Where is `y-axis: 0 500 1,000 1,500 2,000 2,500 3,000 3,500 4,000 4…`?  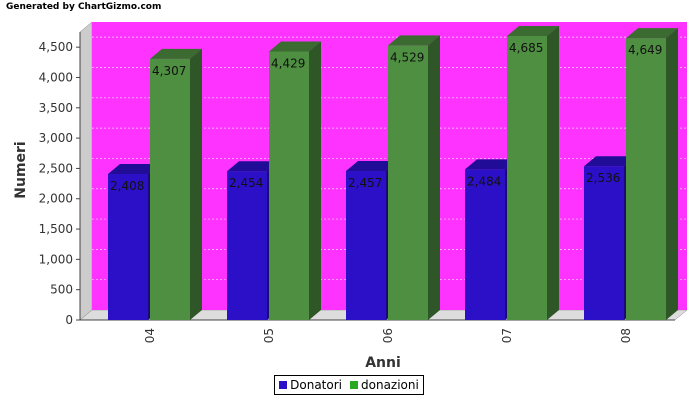
y-axis: 0 500 1,000 1,500 2,000 2,500 3,000 3,500 4,000 4… is located at coordinates (60, 179).